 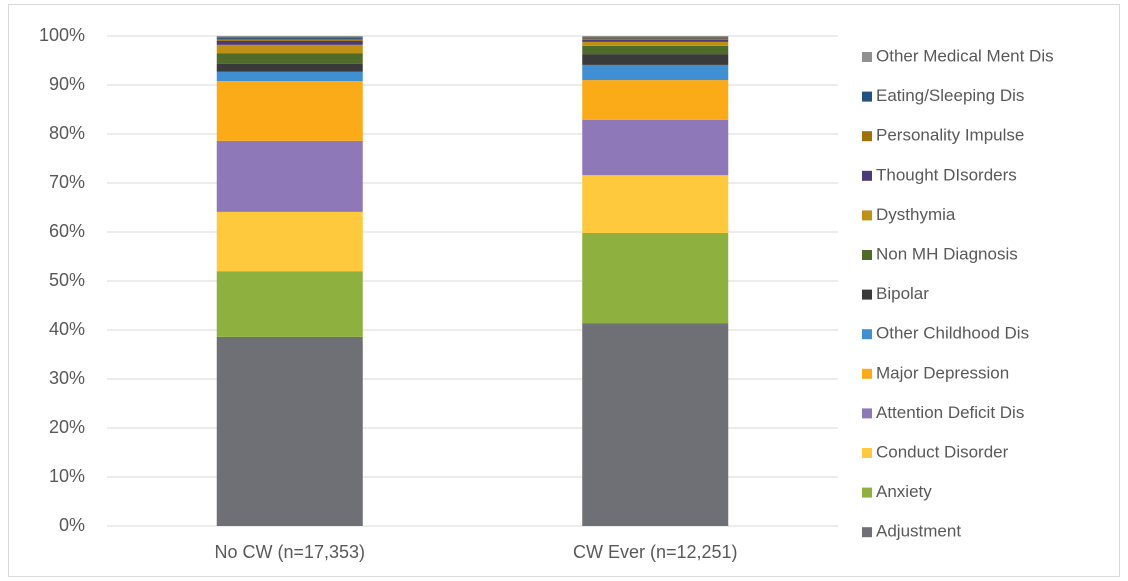 I want to click on legend-label: Personality Impulse, so click(x=950, y=135).